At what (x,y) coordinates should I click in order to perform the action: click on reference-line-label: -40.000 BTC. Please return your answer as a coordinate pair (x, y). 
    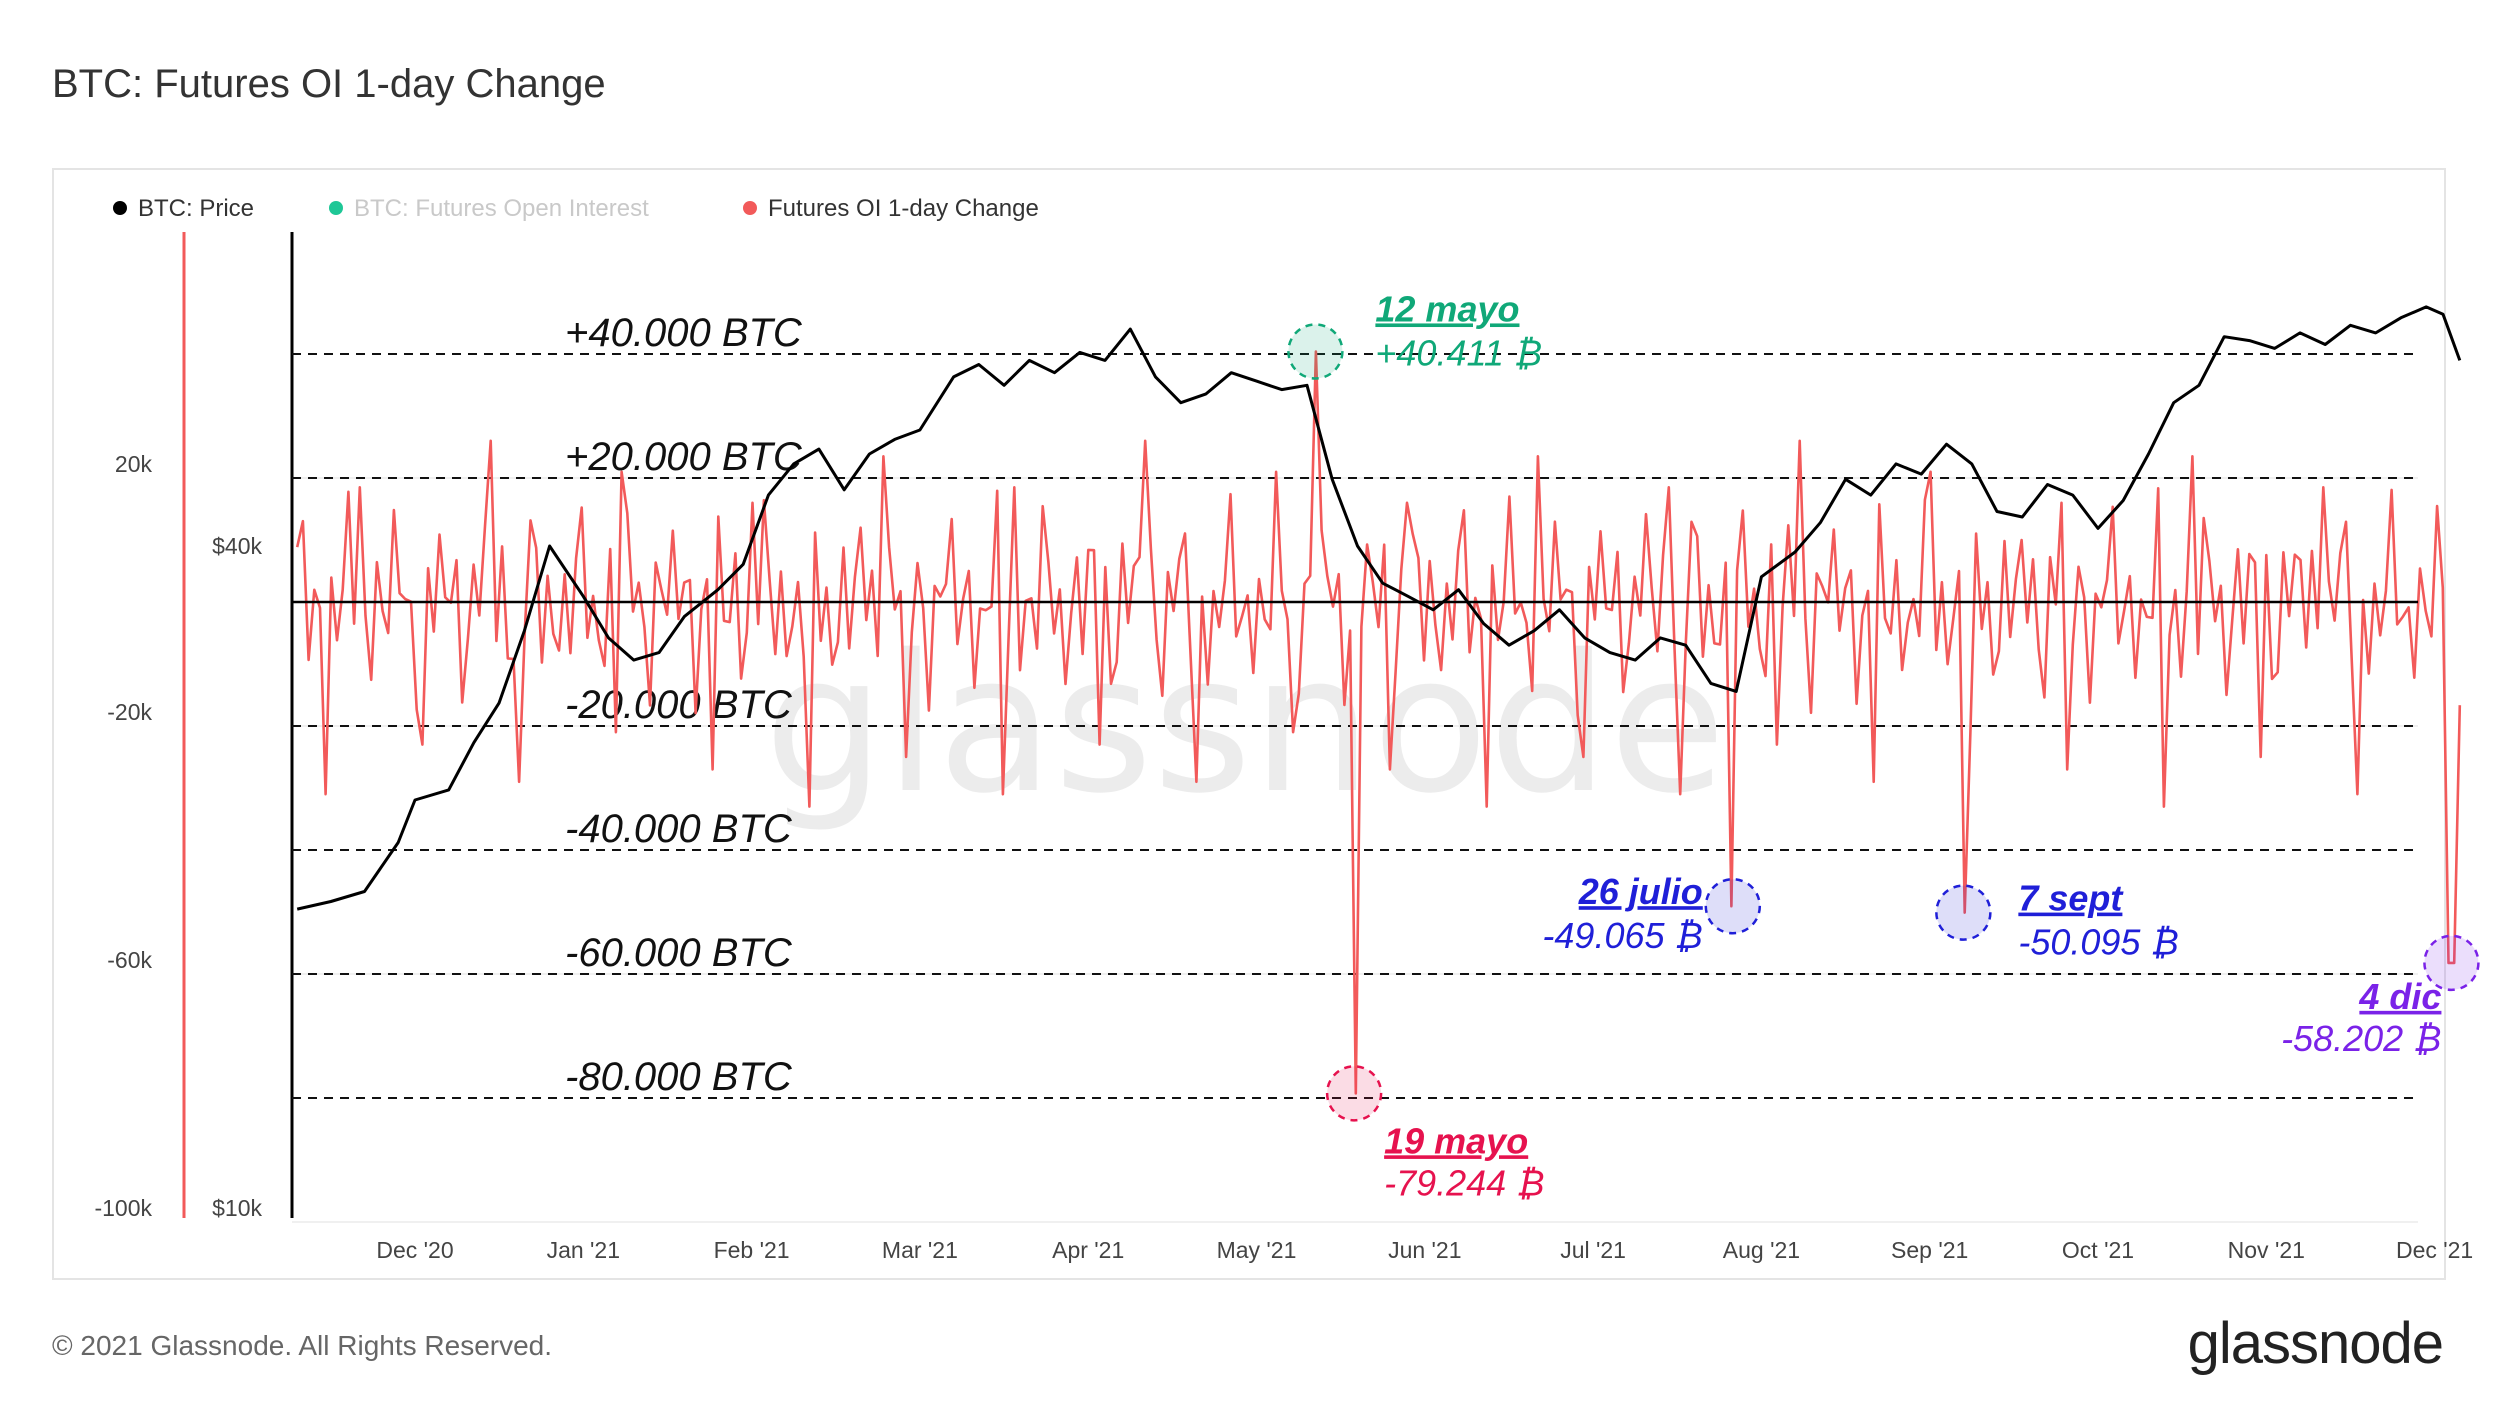
    Looking at the image, I should click on (679, 829).